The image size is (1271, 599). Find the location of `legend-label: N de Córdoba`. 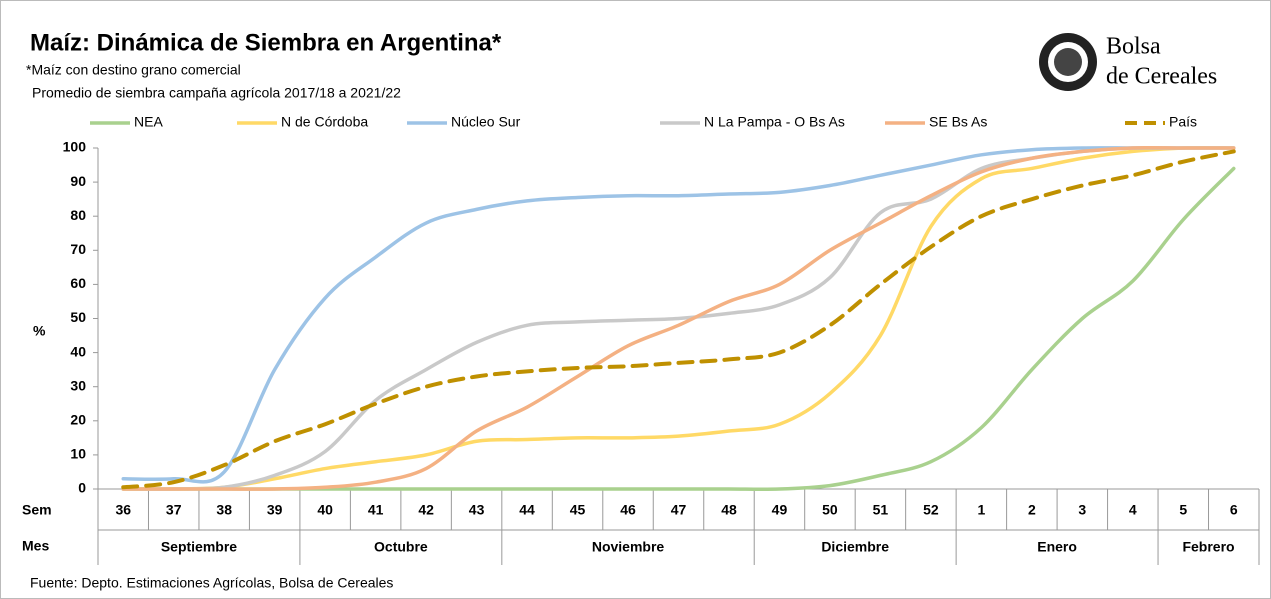

legend-label: N de Córdoba is located at coordinates (324, 122).